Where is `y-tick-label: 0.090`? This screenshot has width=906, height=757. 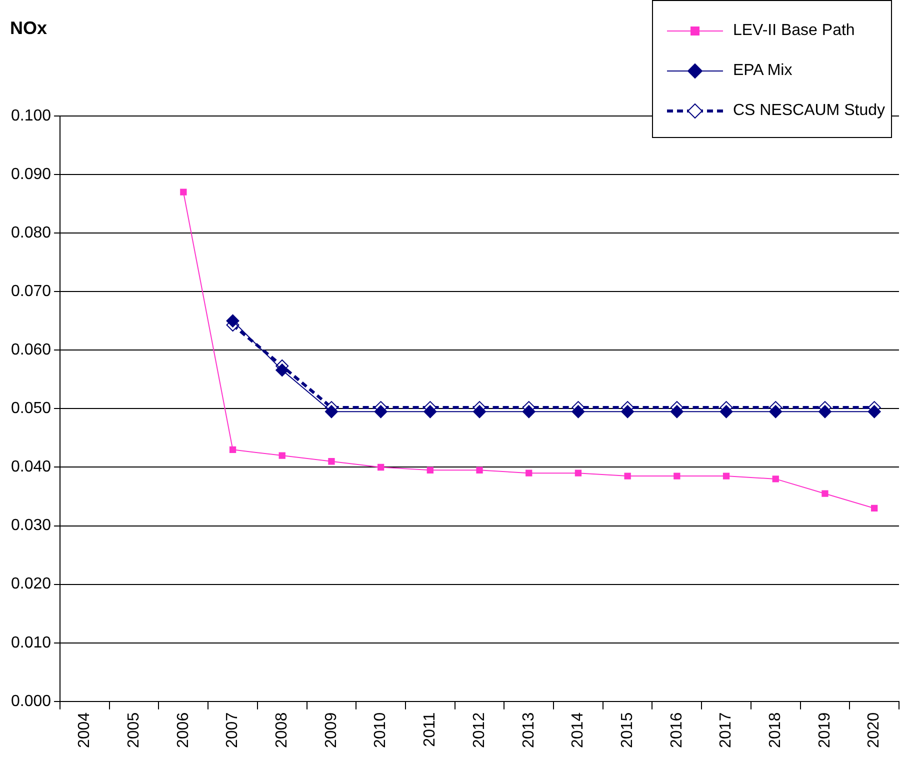 y-tick-label: 0.090 is located at coordinates (31, 174).